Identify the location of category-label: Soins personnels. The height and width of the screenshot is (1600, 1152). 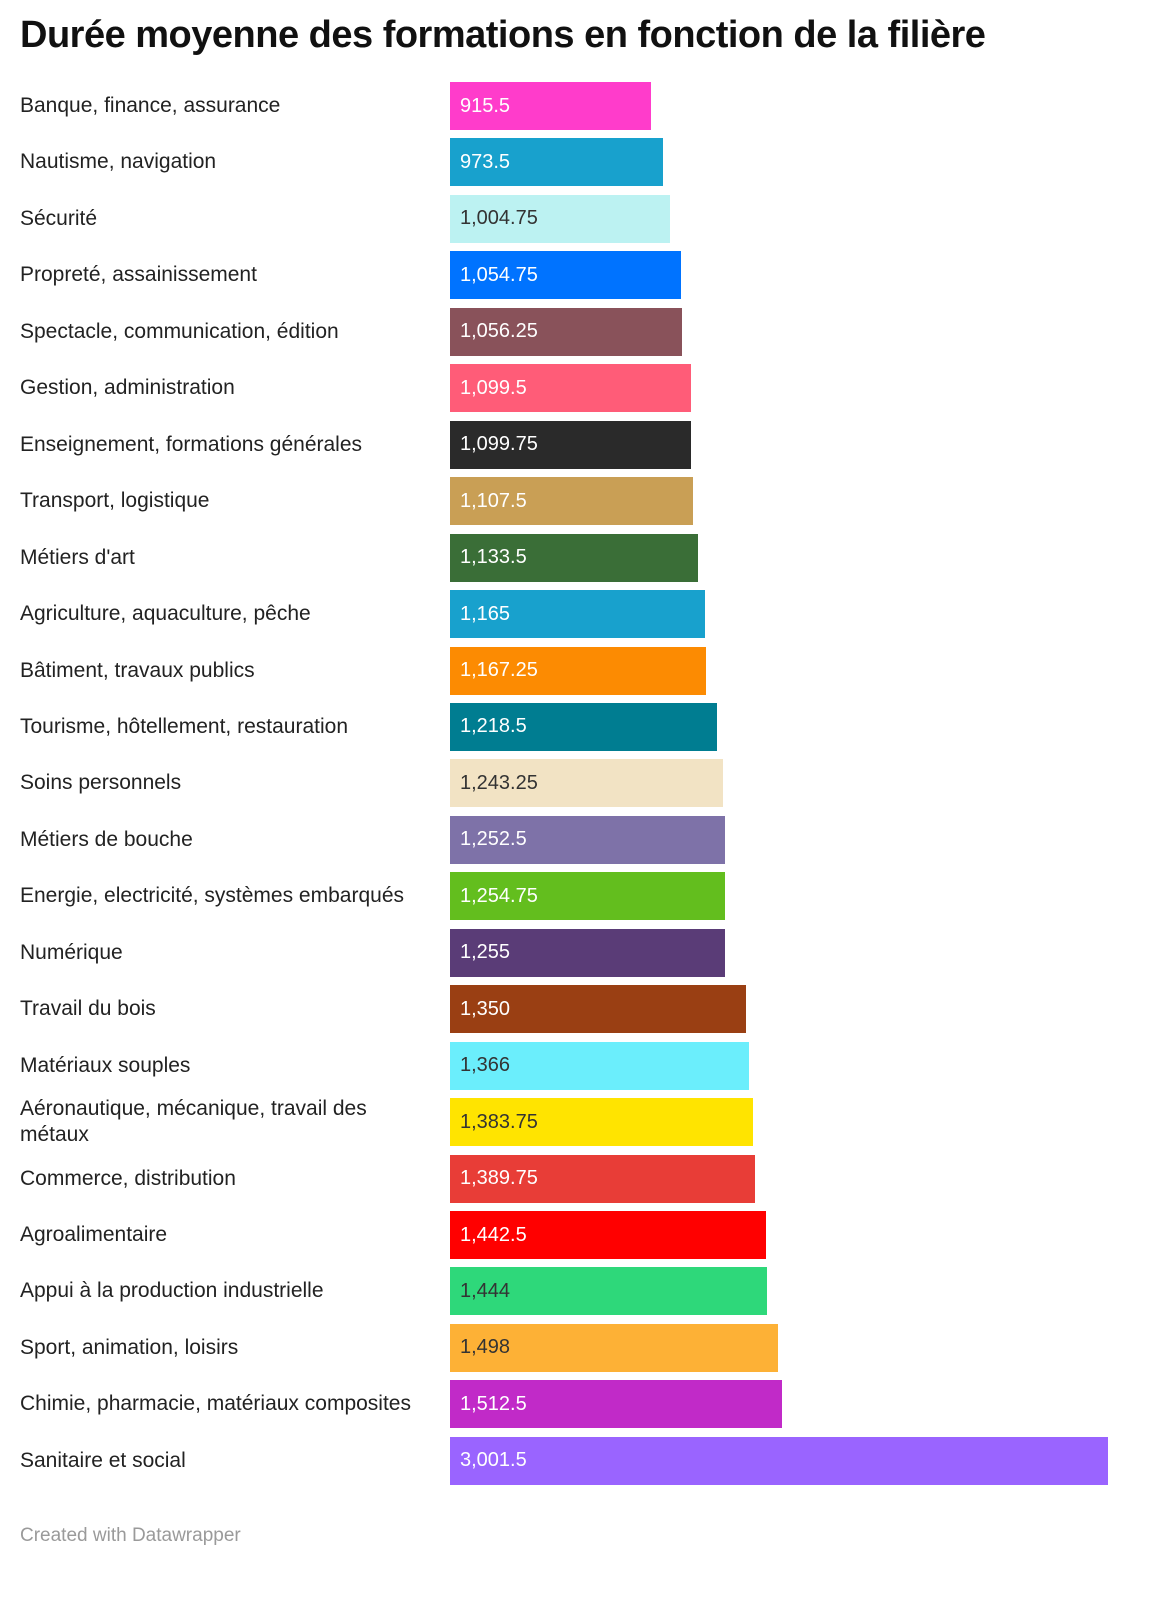
(101, 783).